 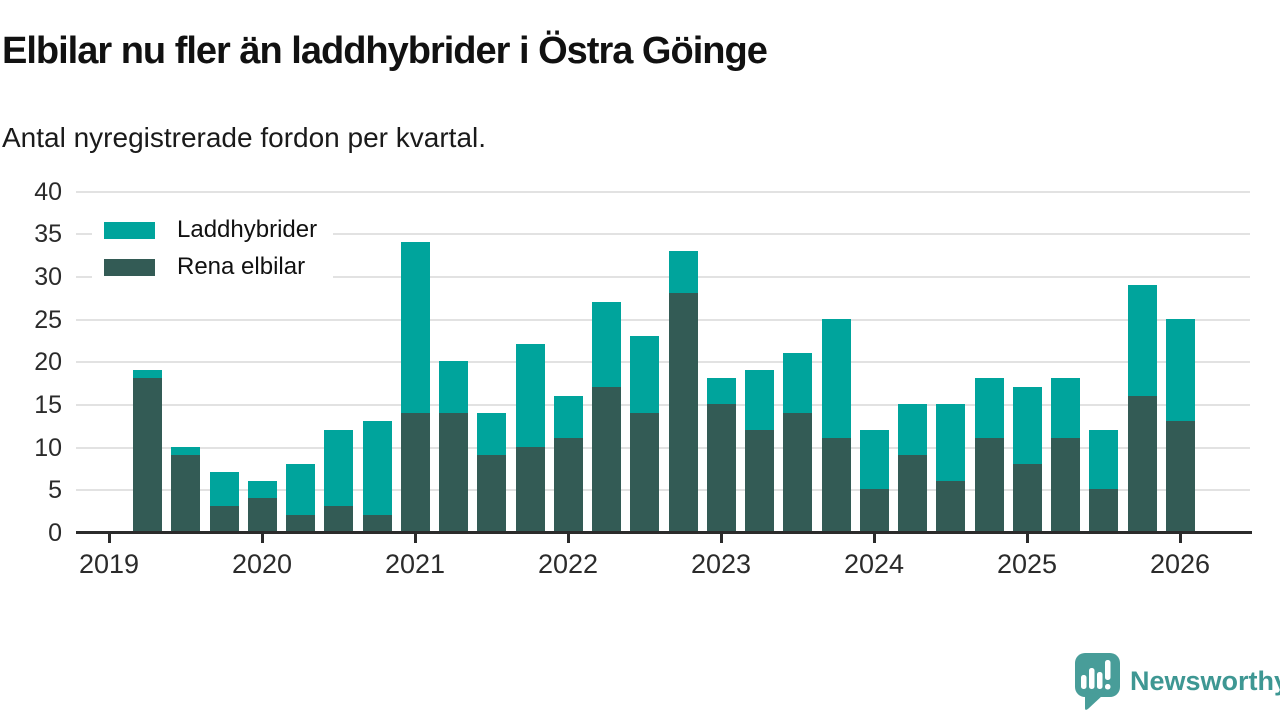 What do you see at coordinates (606, 459) in the screenshot?
I see `bar-segment-rena-elbilar-2022-Q2` at bounding box center [606, 459].